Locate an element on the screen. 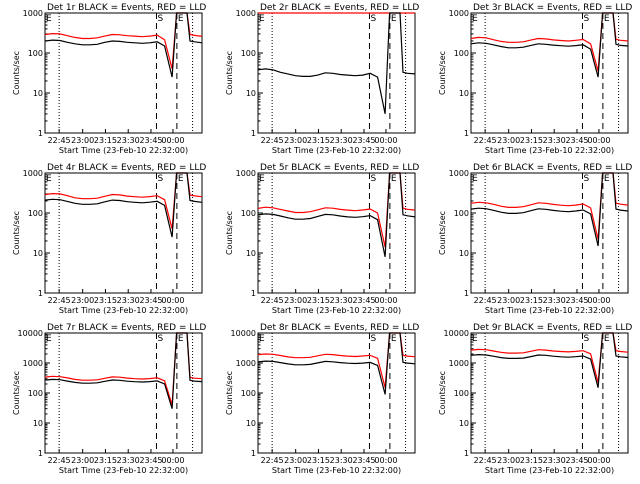 This screenshot has height=484, width=640. chart-title: Det 9r BLACK = Events, RED = LLD is located at coordinates (552, 328).